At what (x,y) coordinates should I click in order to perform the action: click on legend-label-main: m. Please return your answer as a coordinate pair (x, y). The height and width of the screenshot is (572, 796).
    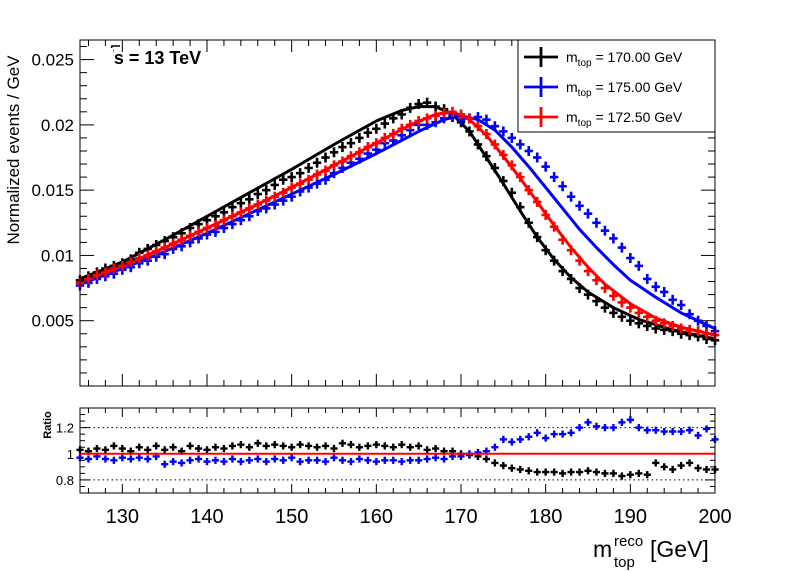
    Looking at the image, I should click on (572, 87).